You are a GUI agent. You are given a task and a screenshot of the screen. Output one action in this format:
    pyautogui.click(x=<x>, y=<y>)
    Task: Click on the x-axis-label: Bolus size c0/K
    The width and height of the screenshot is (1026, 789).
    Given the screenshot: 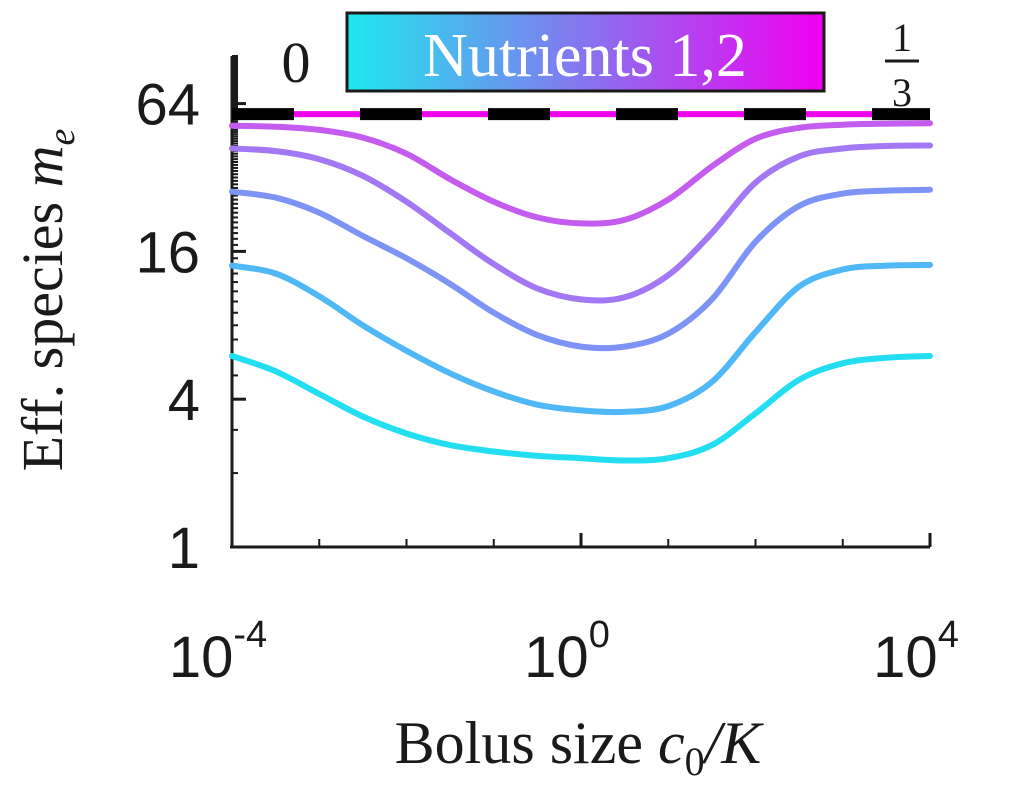 What is the action you would take?
    pyautogui.click(x=580, y=747)
    